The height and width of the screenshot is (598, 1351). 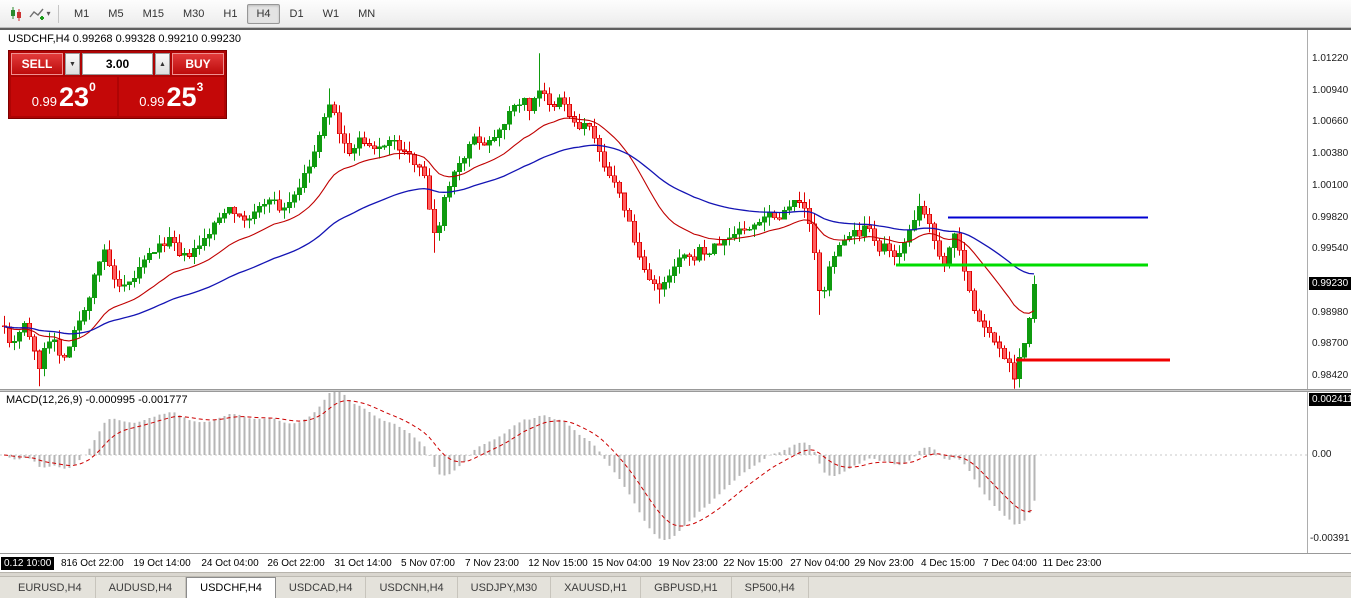 I want to click on indicator-glyph, so click(x=37, y=14).